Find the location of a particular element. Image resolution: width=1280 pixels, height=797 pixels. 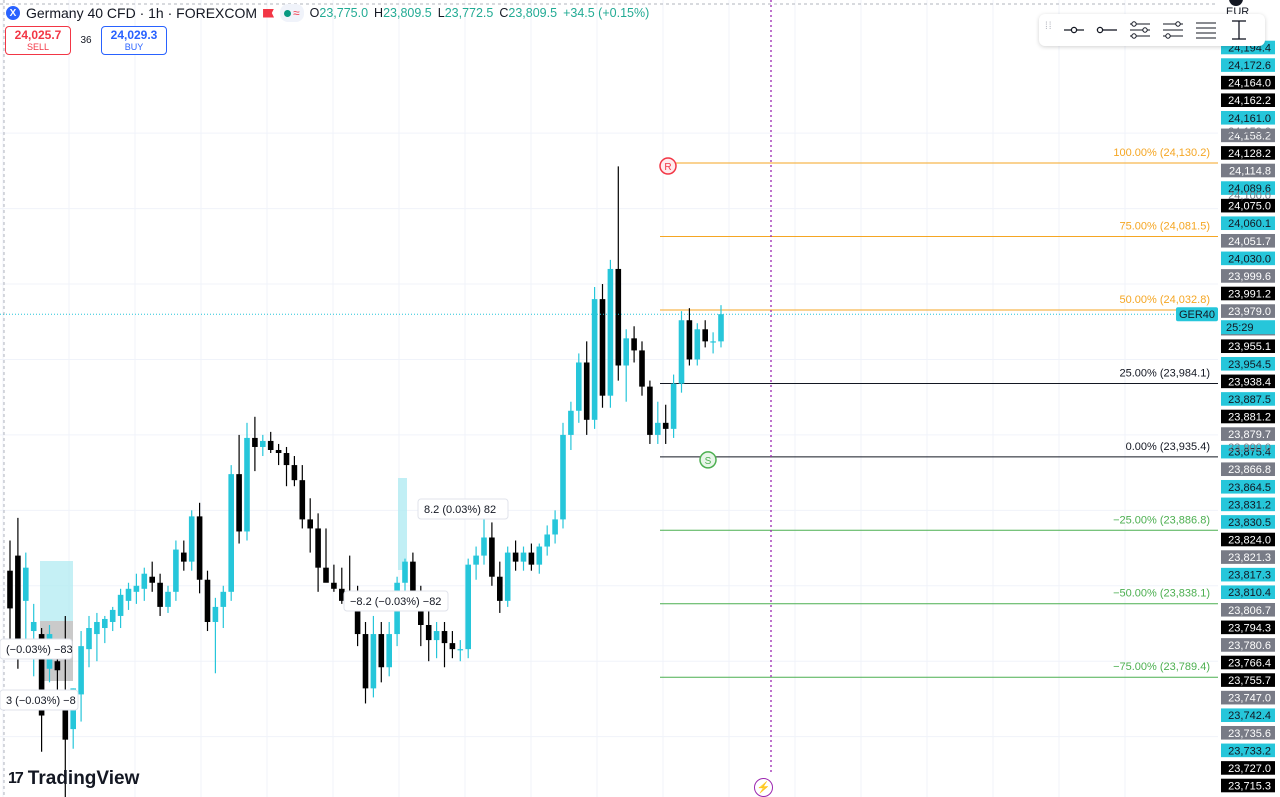

support-marker-icon is located at coordinates (708, 460).